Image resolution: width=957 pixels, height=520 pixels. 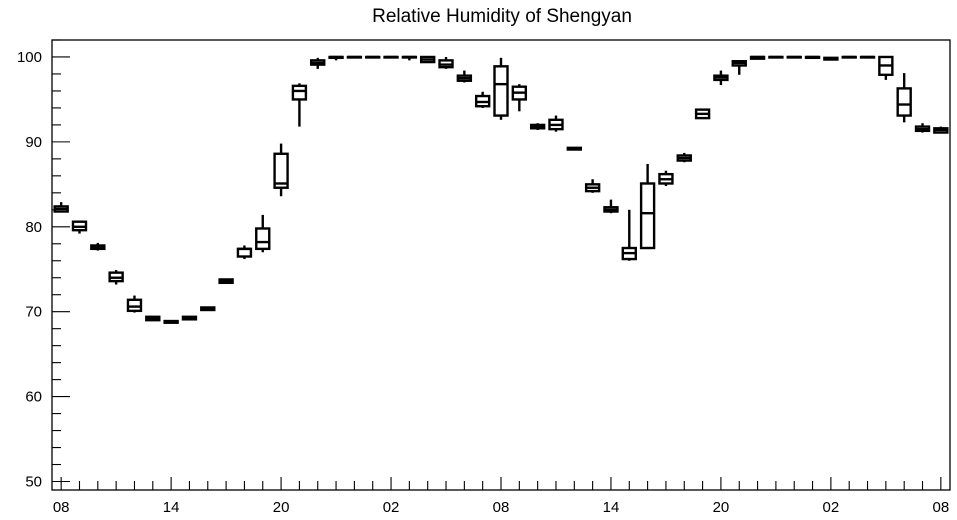 I want to click on y-tick-label: 70, so click(x=33, y=312).